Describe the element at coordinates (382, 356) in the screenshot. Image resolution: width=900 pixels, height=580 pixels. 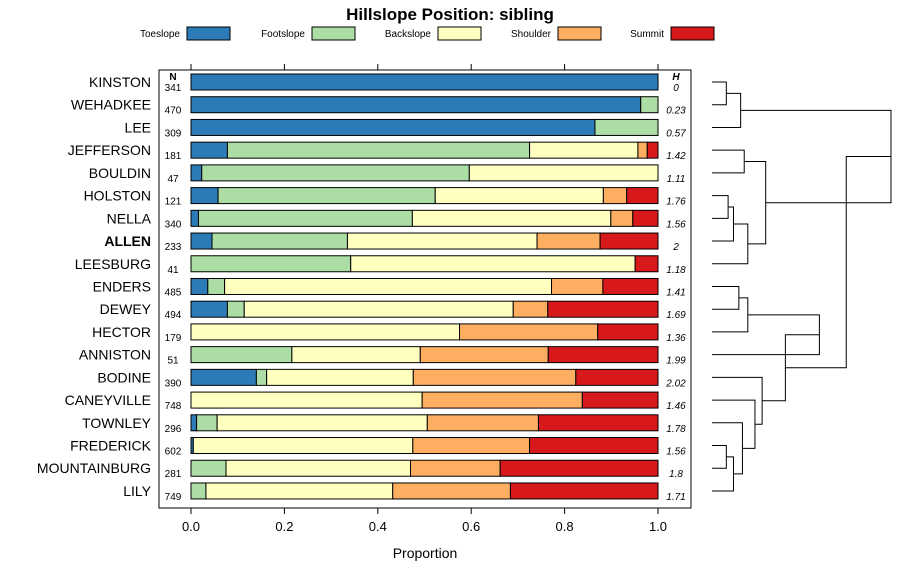
I see `row-anniston: ANNISTON 51 1.99` at that location.